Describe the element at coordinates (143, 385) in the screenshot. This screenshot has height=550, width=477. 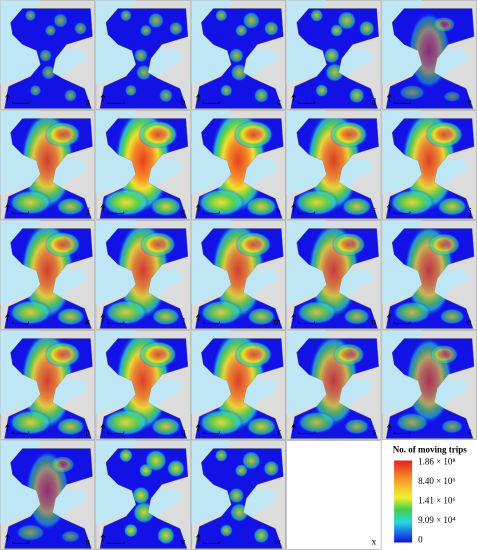
I see `map-panel: q` at that location.